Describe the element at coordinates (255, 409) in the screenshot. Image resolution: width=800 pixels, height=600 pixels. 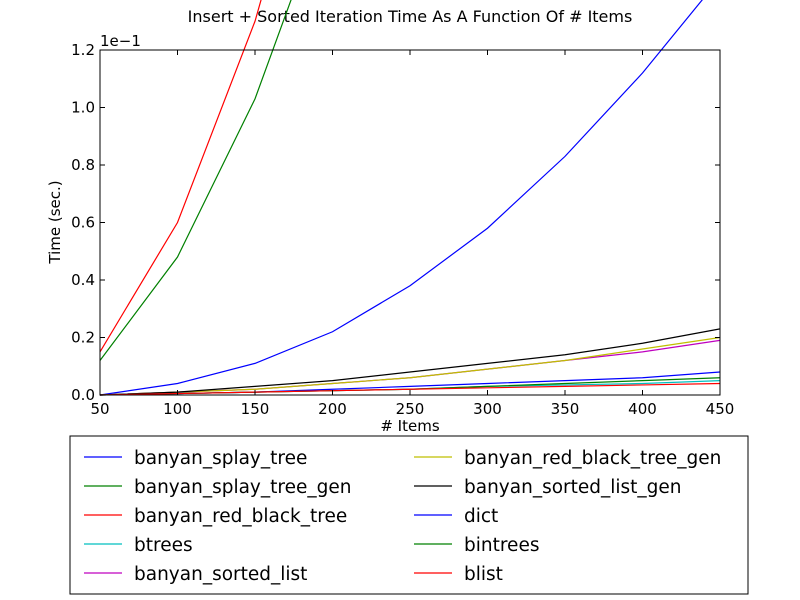
I see `x-tick-label: 150` at that location.